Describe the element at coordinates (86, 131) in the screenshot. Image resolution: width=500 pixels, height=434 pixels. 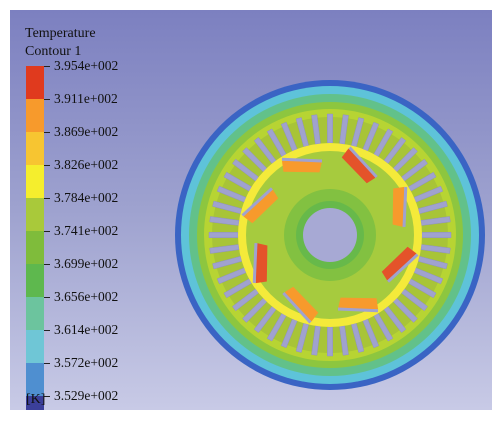
I see `legend-tick-label: 3.869e+002` at that location.